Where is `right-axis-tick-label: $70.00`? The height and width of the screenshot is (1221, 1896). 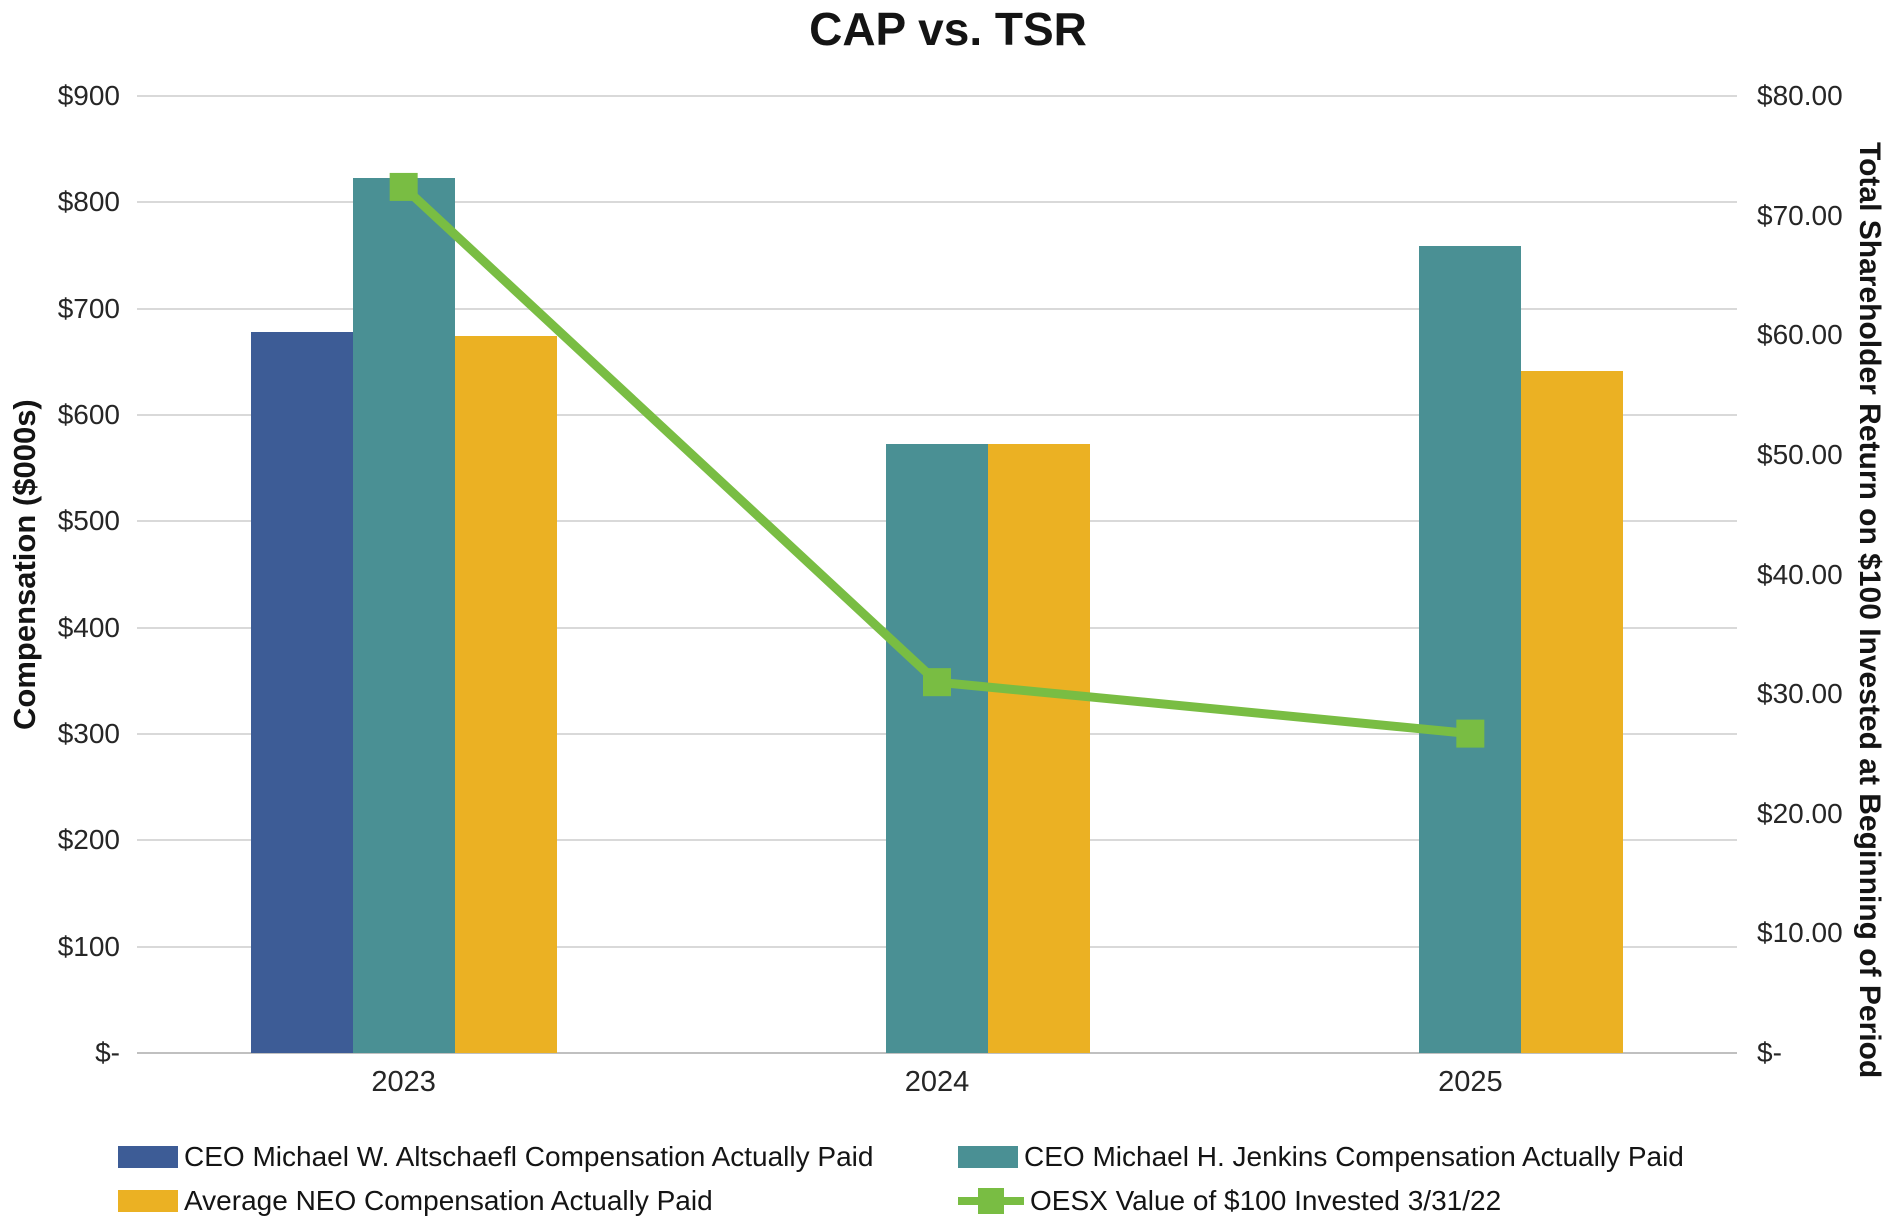 right-axis-tick-label: $70.00 is located at coordinates (1800, 215).